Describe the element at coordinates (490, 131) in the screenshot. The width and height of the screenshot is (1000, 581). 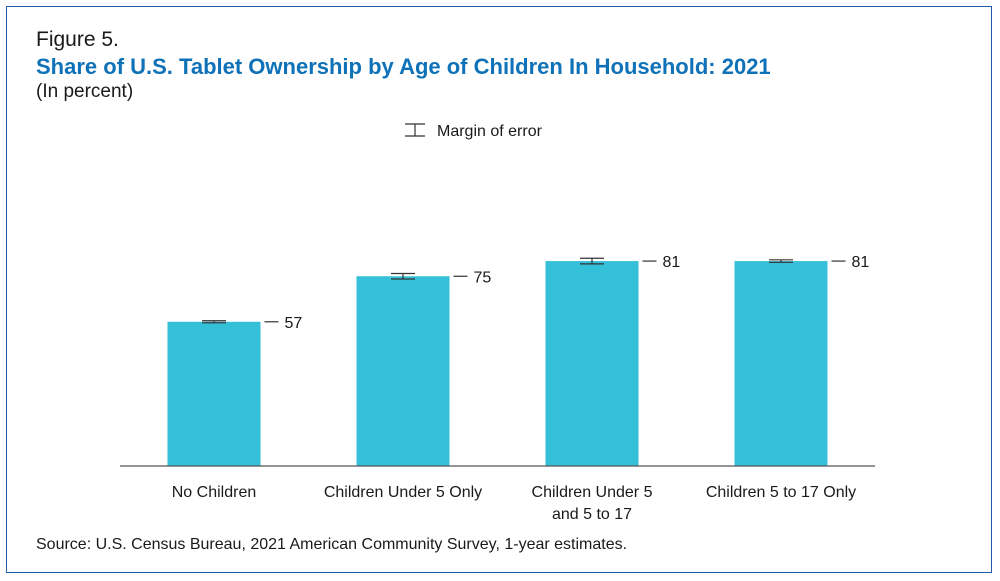
I see `legend-label: Margin of error` at that location.